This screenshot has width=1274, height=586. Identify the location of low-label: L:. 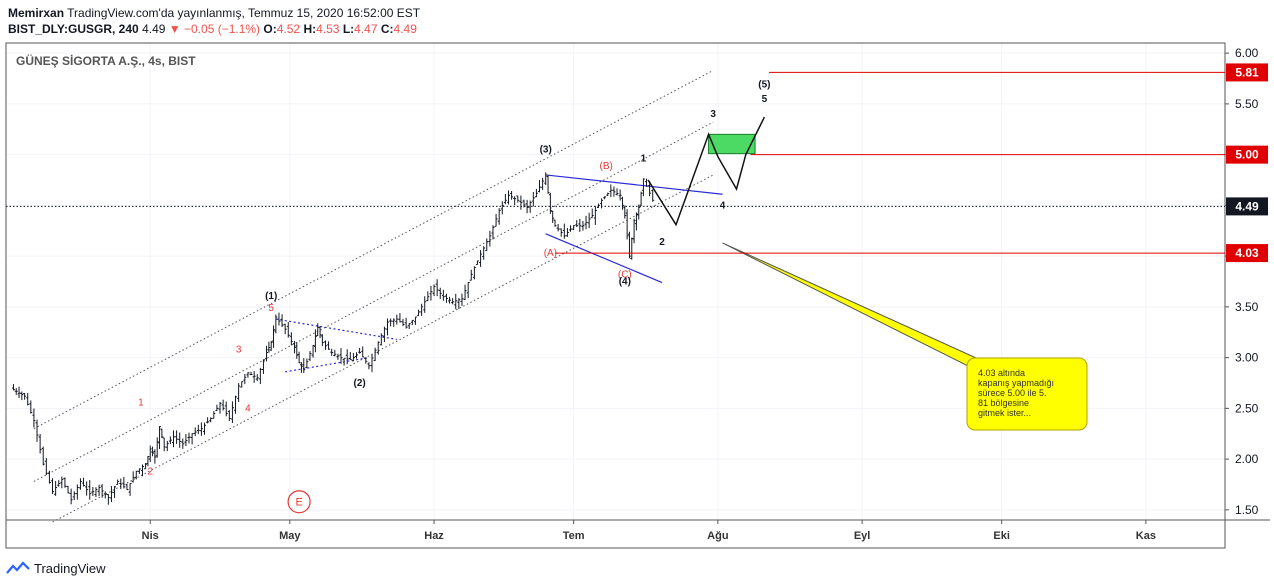
(348, 29).